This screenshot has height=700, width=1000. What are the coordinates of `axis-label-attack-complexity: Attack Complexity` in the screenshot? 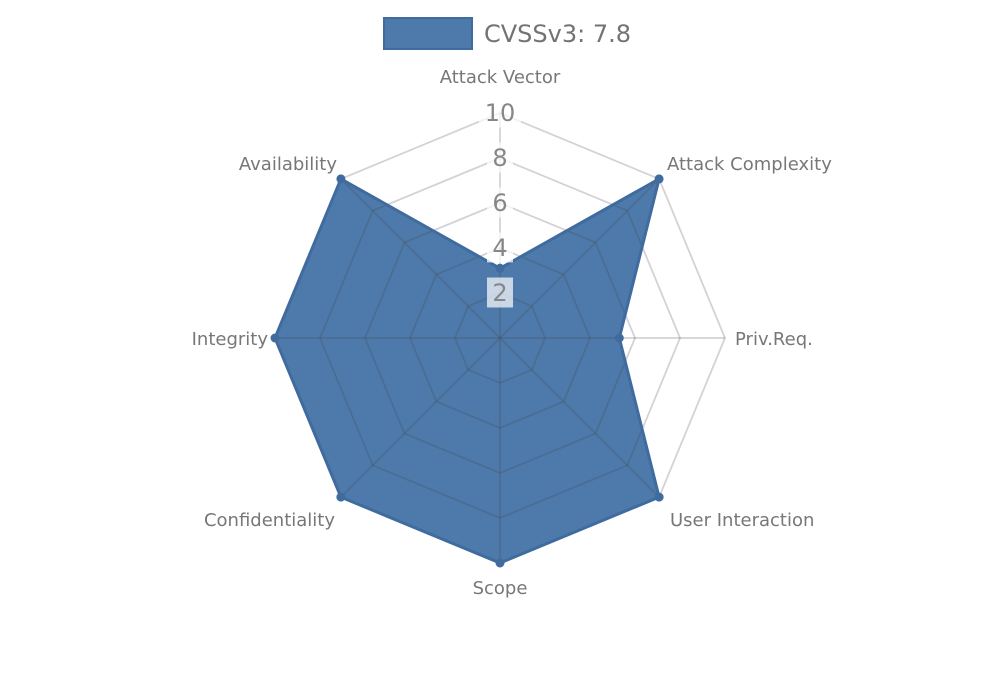 It's located at (749, 164).